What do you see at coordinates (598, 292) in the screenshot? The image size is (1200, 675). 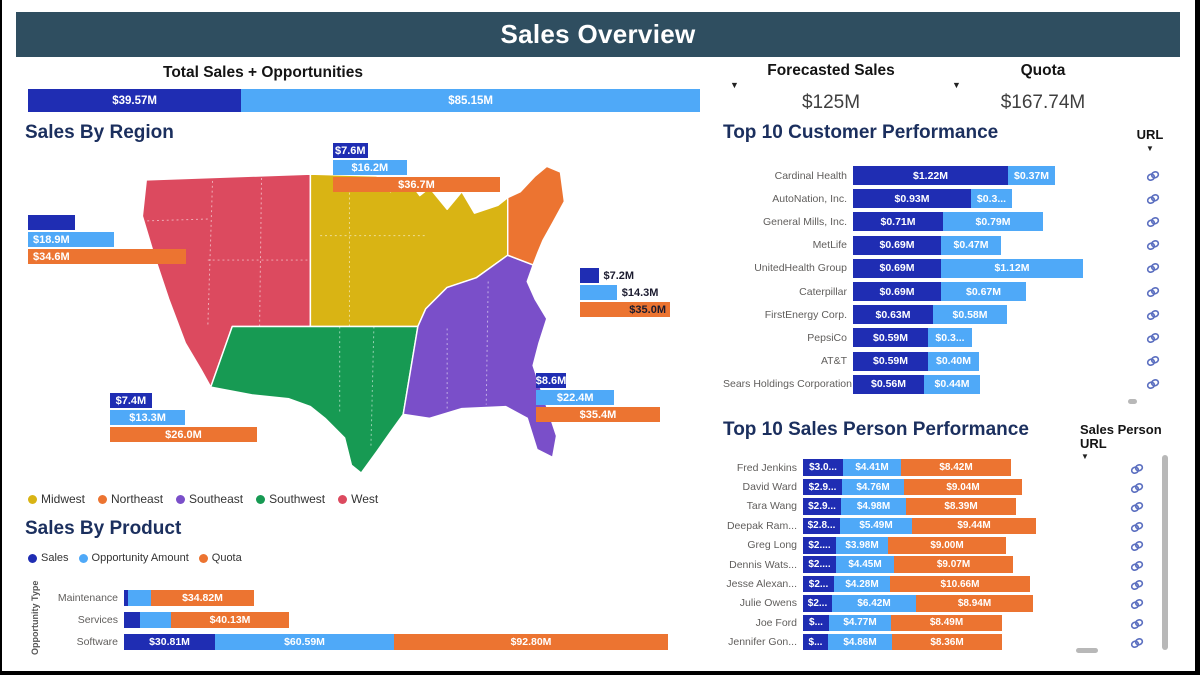 I see `region-bar-northeast-opportunity` at bounding box center [598, 292].